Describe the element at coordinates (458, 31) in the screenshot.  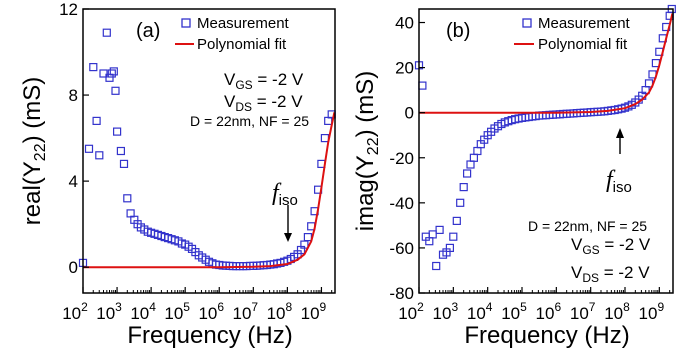
I see `panel-b-label: (b)` at that location.